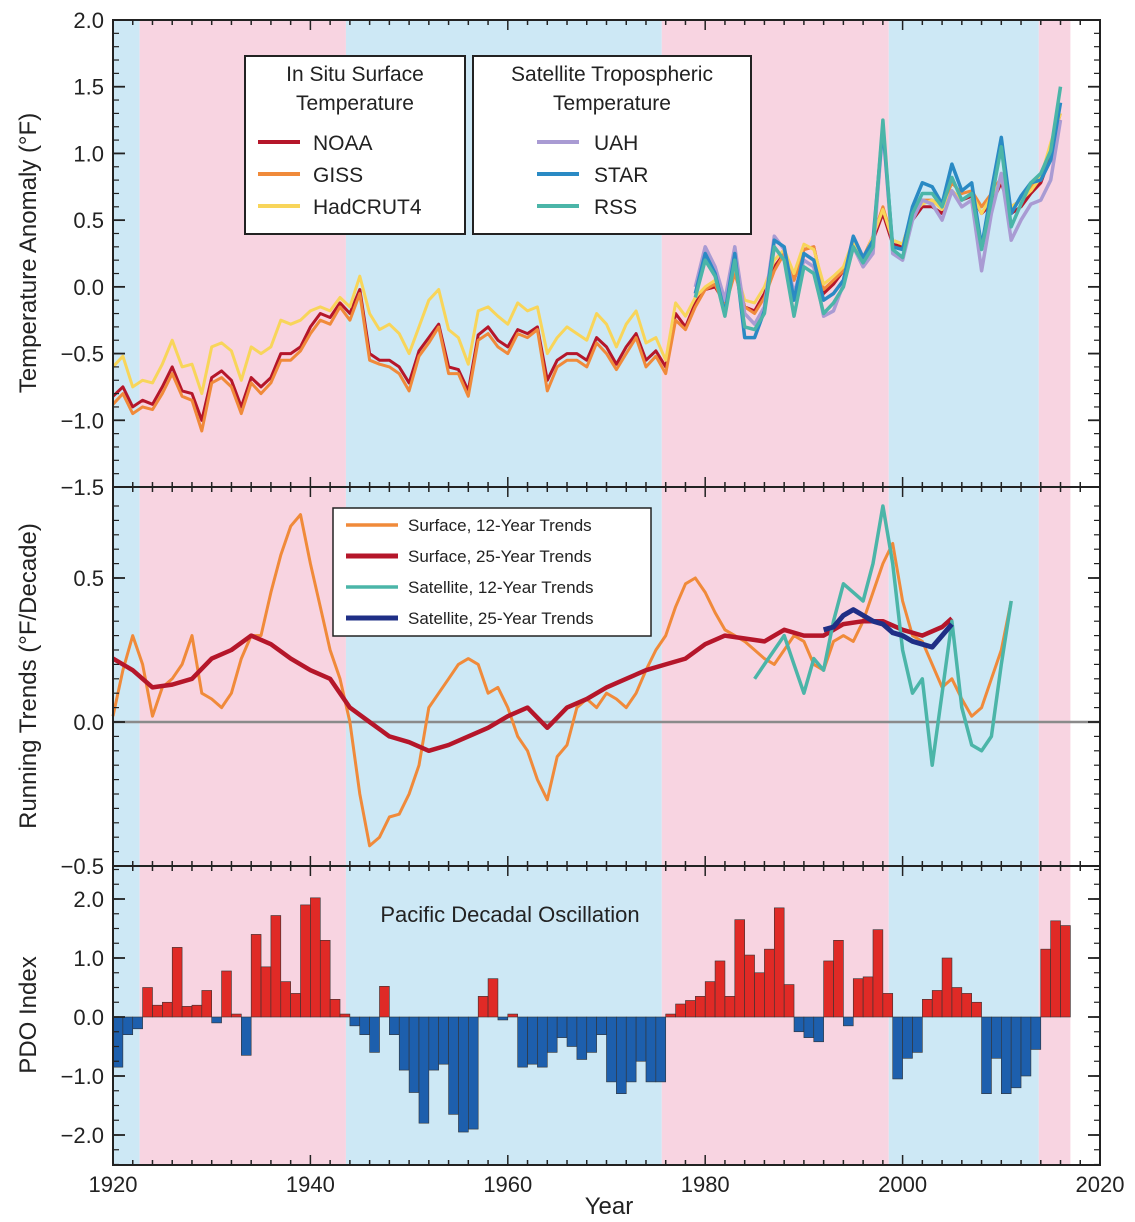 This screenshot has height=1222, width=1135. What do you see at coordinates (367, 207) in the screenshot?
I see `legend-label-hadcrut4: HadCRUT4` at bounding box center [367, 207].